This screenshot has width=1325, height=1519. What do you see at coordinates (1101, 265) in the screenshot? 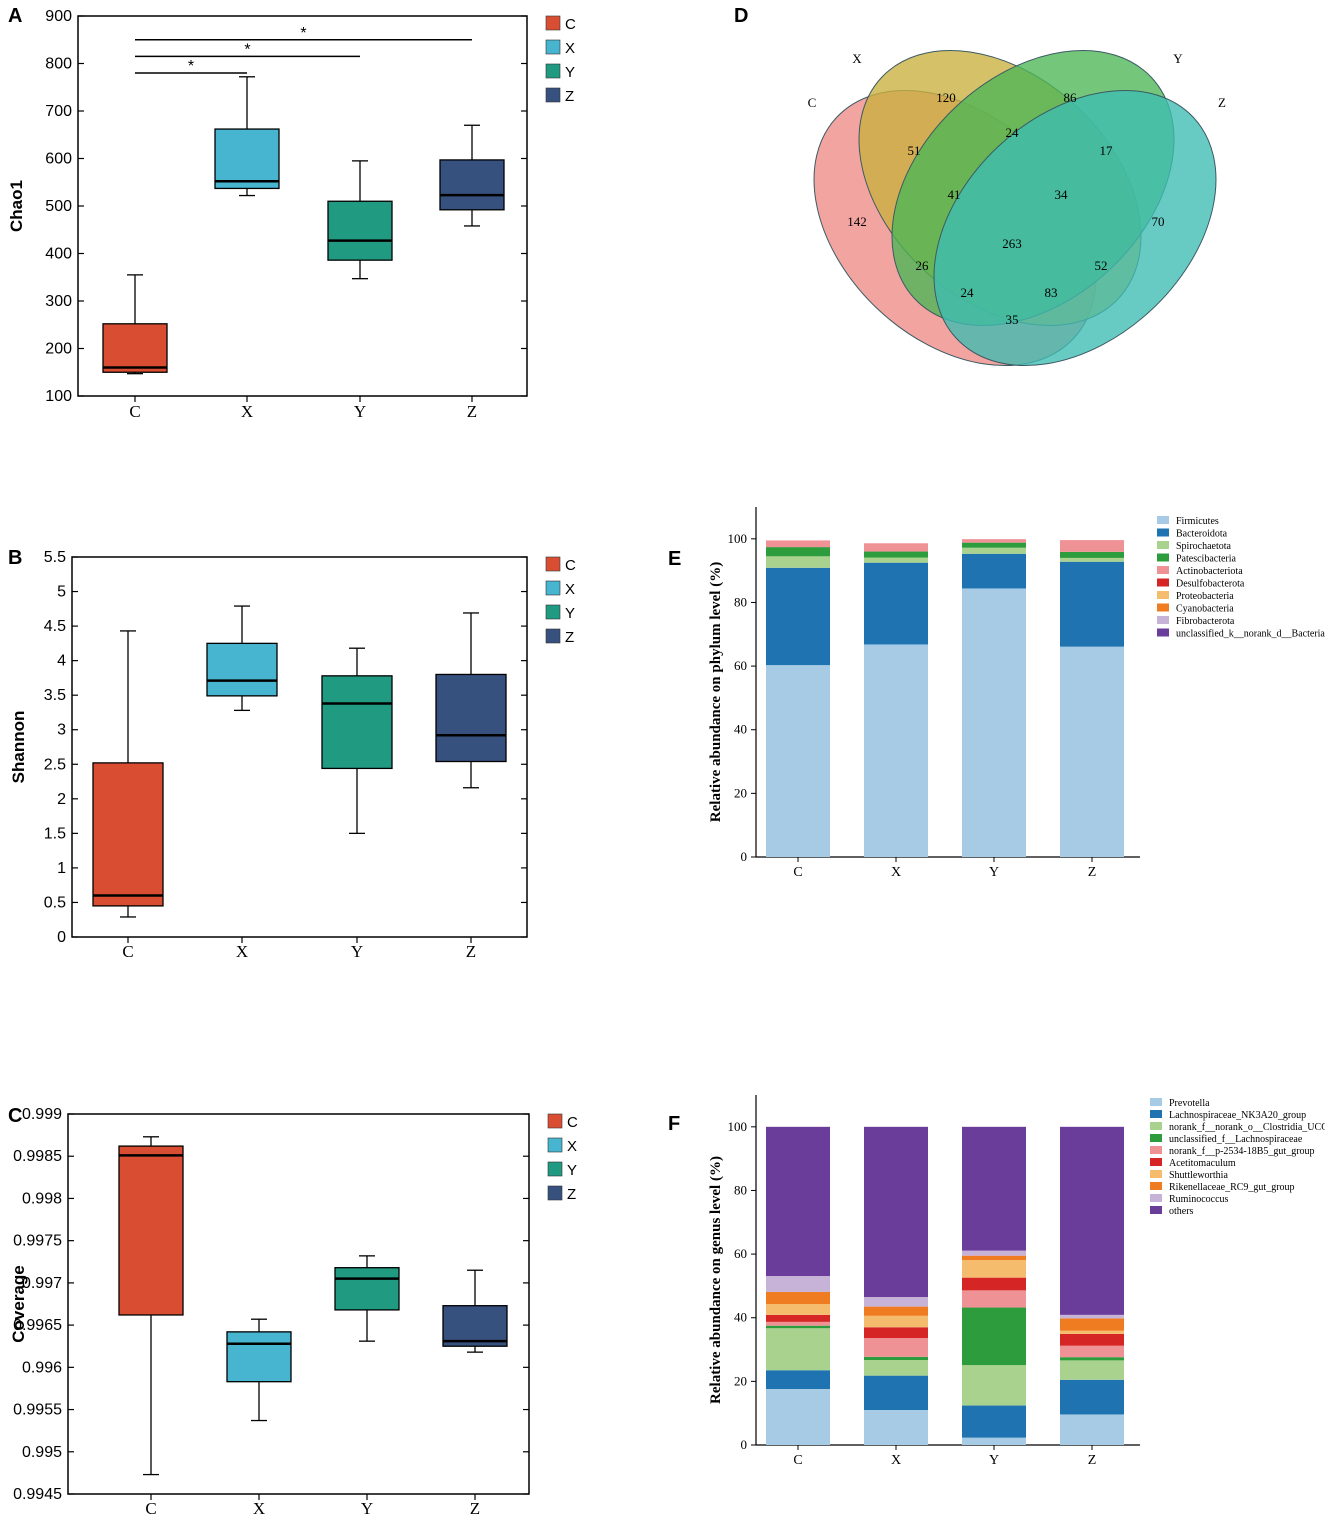
I see `venn-region-count: 52` at bounding box center [1101, 265].